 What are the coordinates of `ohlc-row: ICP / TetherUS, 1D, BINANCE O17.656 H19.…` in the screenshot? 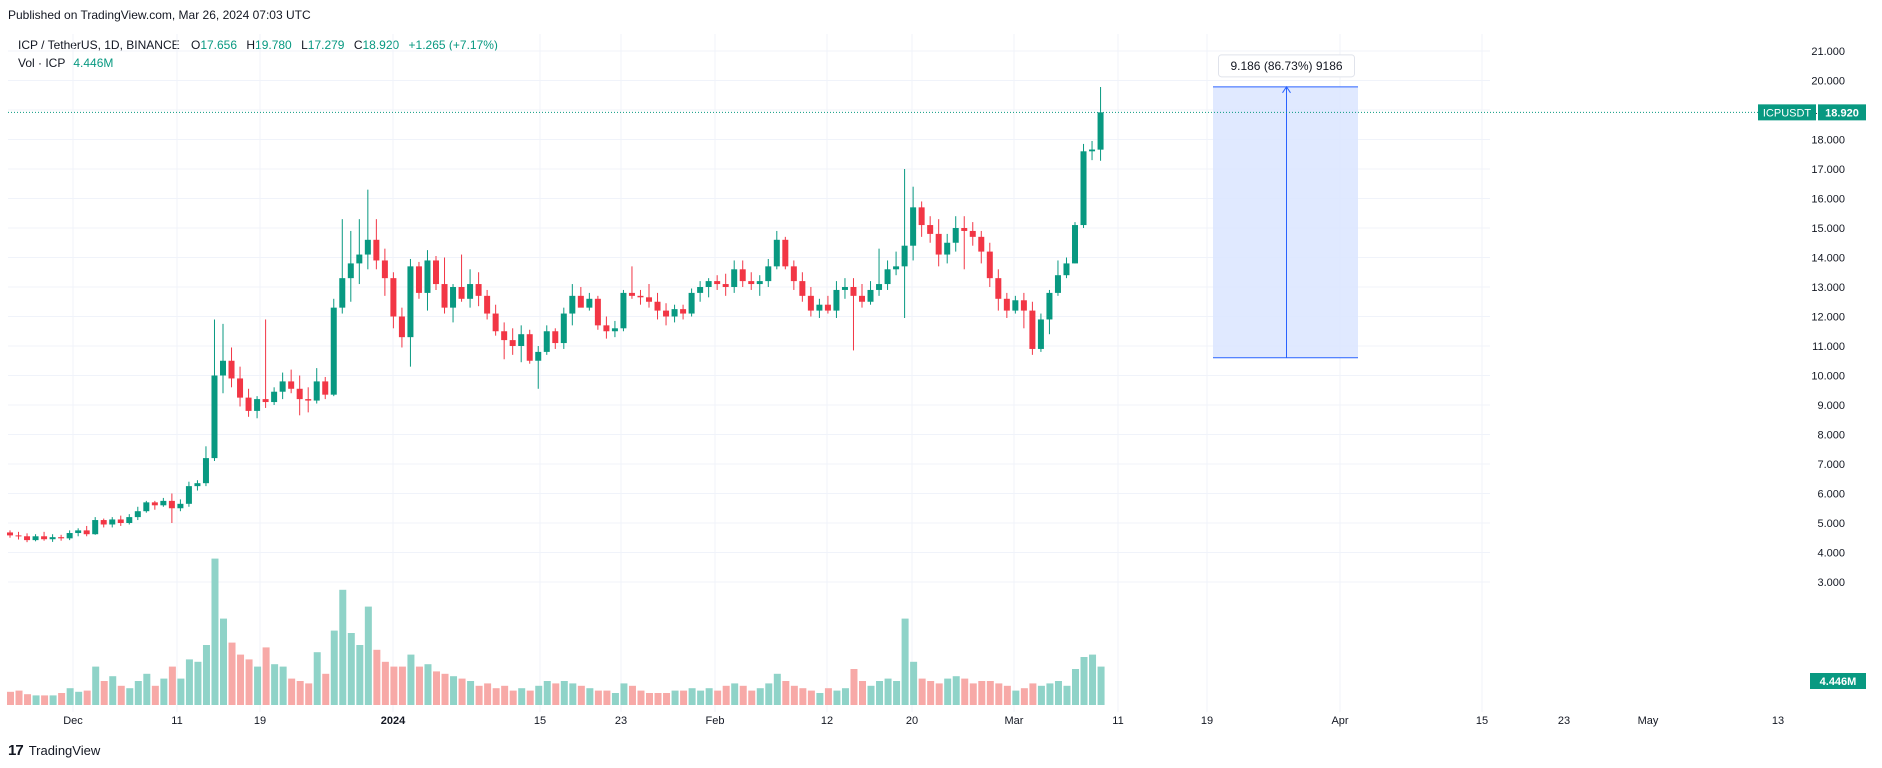 It's located at (258, 45).